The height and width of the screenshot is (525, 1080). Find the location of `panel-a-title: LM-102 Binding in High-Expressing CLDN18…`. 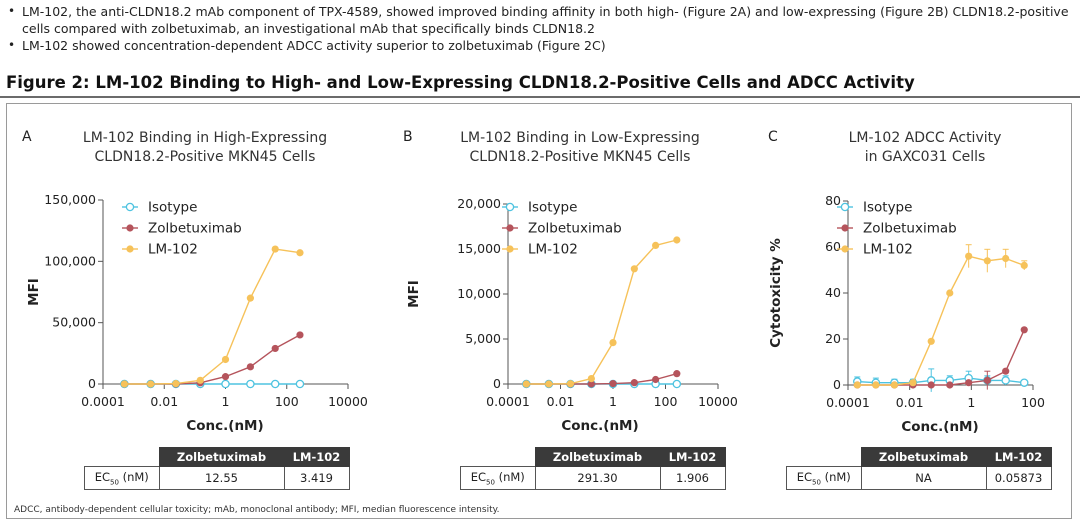

panel-a-title: LM-102 Binding in High-Expressing CLDN18… is located at coordinates (205, 148).